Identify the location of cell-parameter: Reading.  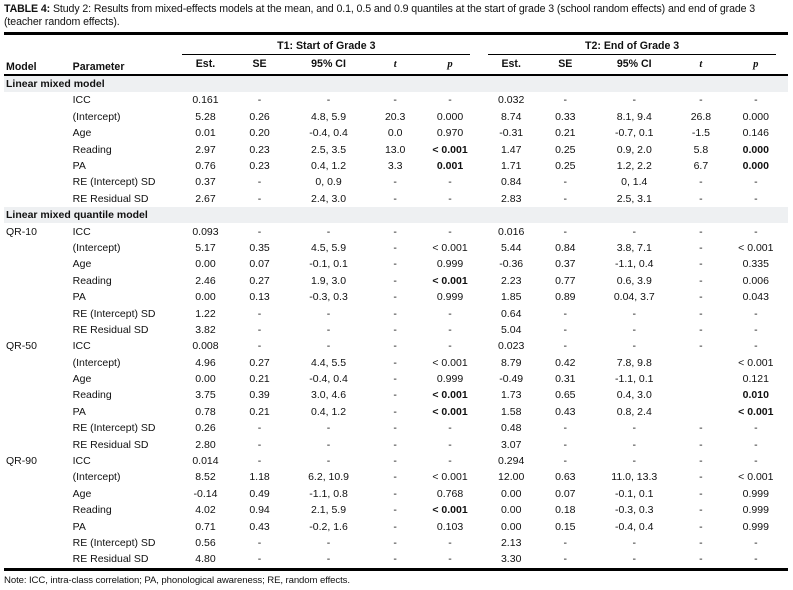
(92, 395).